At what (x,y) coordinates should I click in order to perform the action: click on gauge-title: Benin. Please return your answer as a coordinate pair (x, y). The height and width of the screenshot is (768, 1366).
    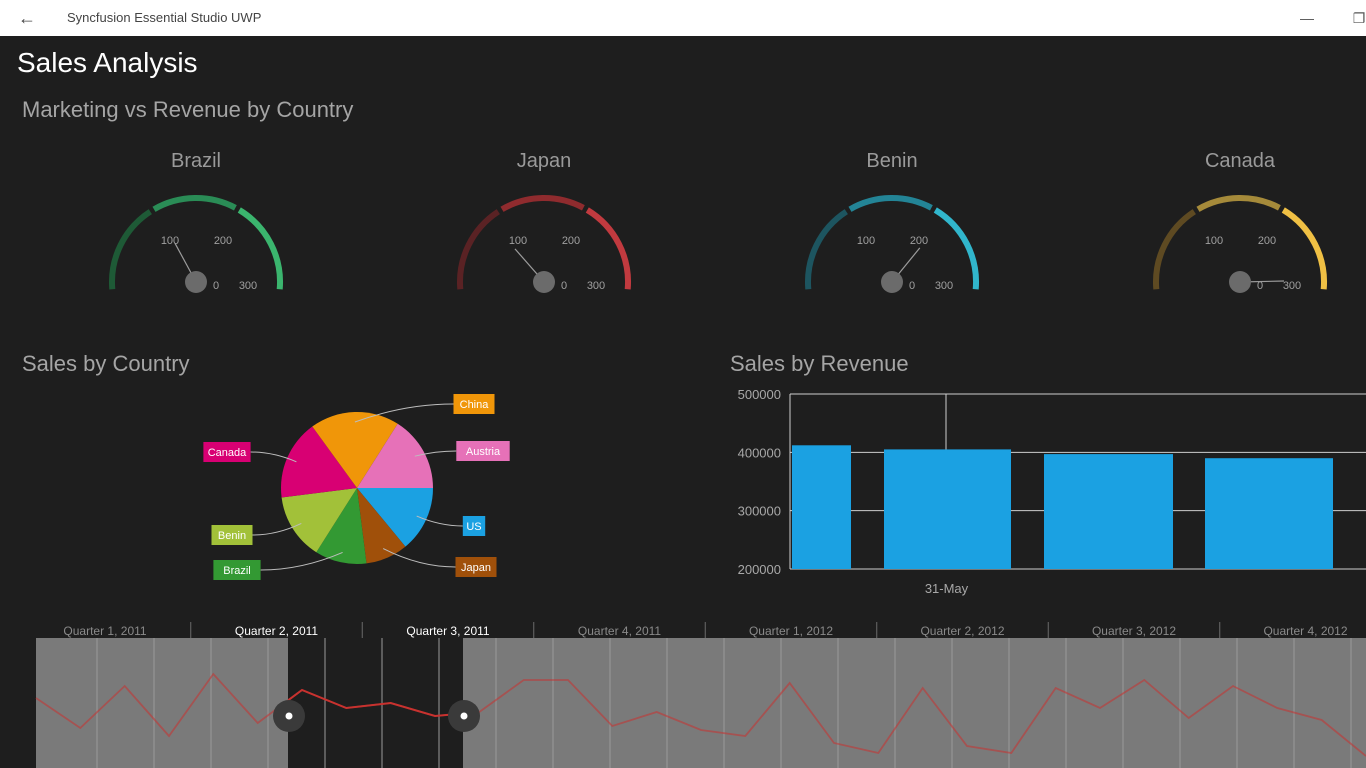
    Looking at the image, I should click on (892, 161).